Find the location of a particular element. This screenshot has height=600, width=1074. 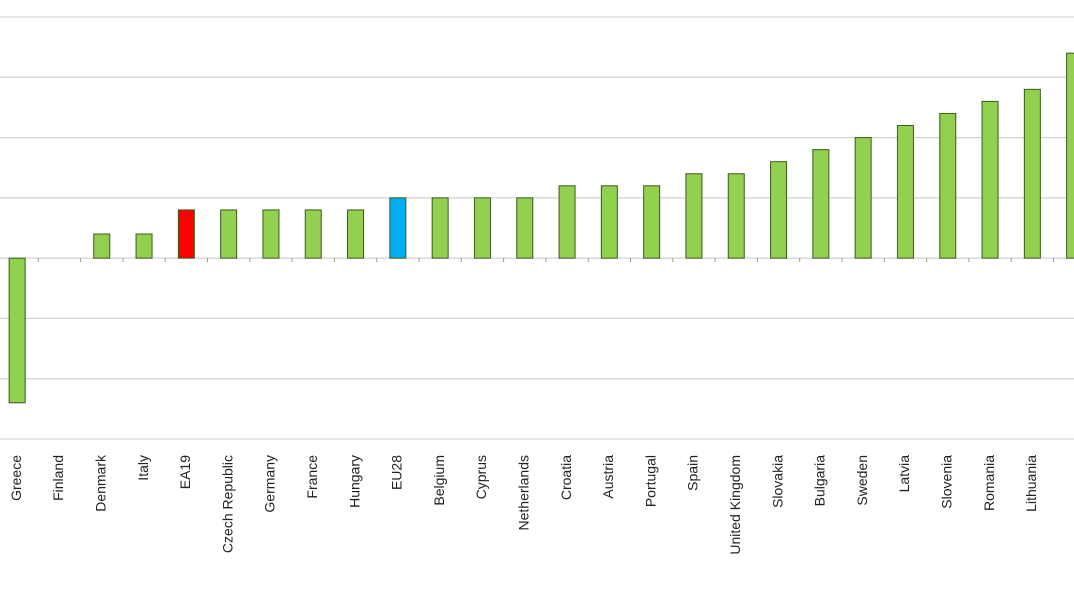

x-tick-label: Denmark is located at coordinates (100, 483).